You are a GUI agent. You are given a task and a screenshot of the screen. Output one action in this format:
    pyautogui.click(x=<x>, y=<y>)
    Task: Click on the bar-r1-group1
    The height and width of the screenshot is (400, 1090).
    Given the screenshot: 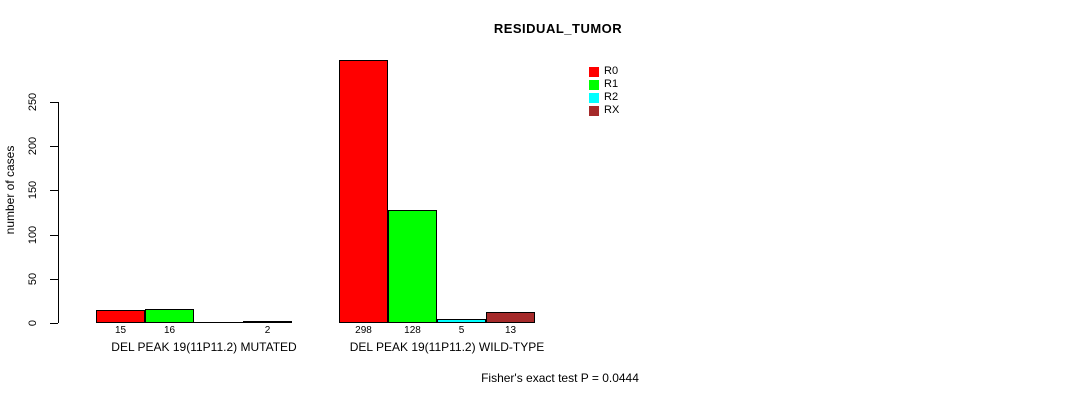 What is the action you would take?
    pyautogui.click(x=169, y=316)
    